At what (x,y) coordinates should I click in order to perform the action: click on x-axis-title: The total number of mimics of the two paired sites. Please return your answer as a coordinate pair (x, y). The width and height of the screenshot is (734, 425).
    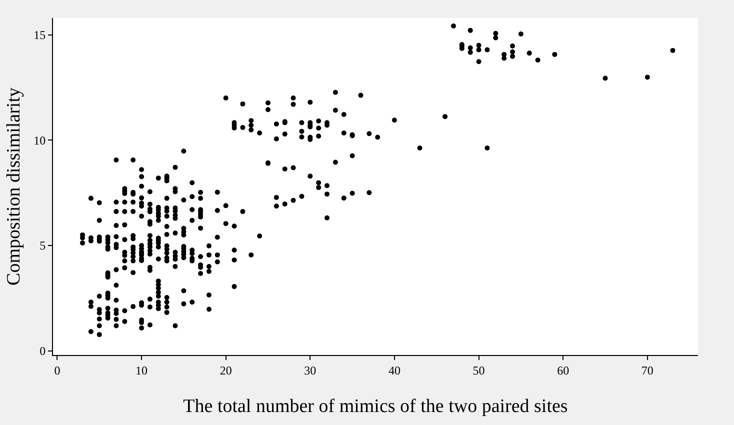
    Looking at the image, I should click on (375, 407).